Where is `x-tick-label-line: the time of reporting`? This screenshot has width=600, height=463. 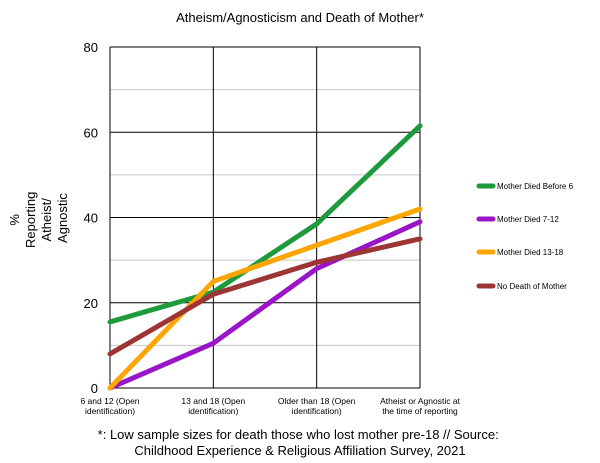 x-tick-label-line: the time of reporting is located at coordinates (420, 411).